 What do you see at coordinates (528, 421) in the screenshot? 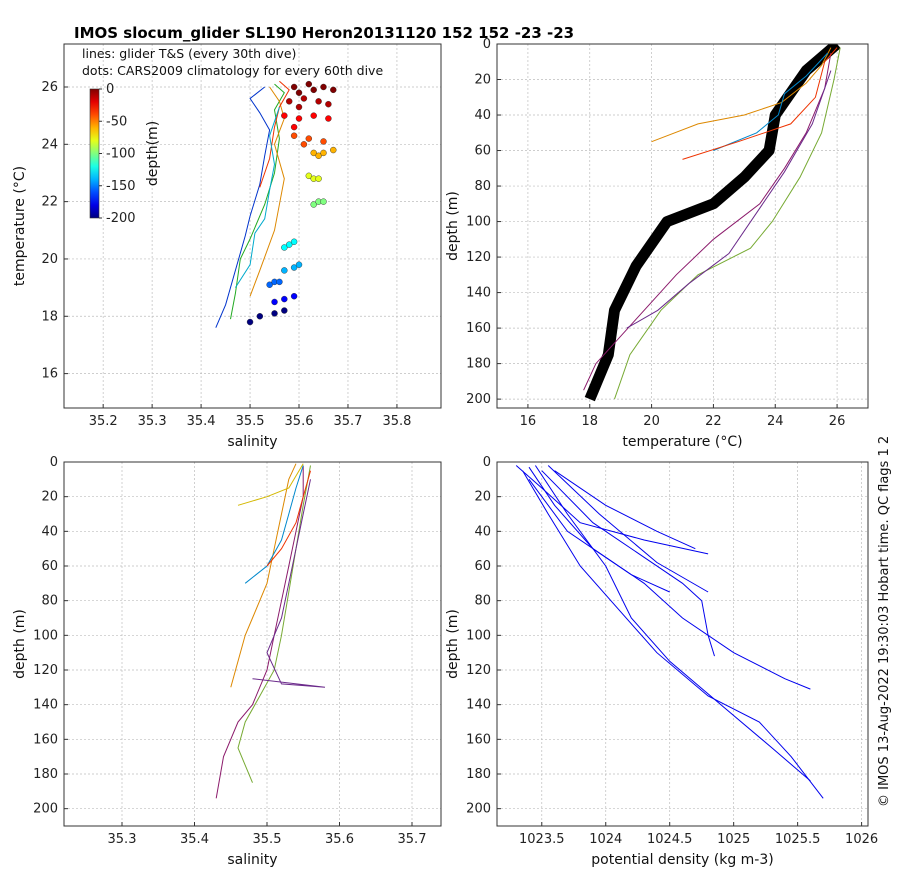
I see `x-tick-label: 16` at bounding box center [528, 421].